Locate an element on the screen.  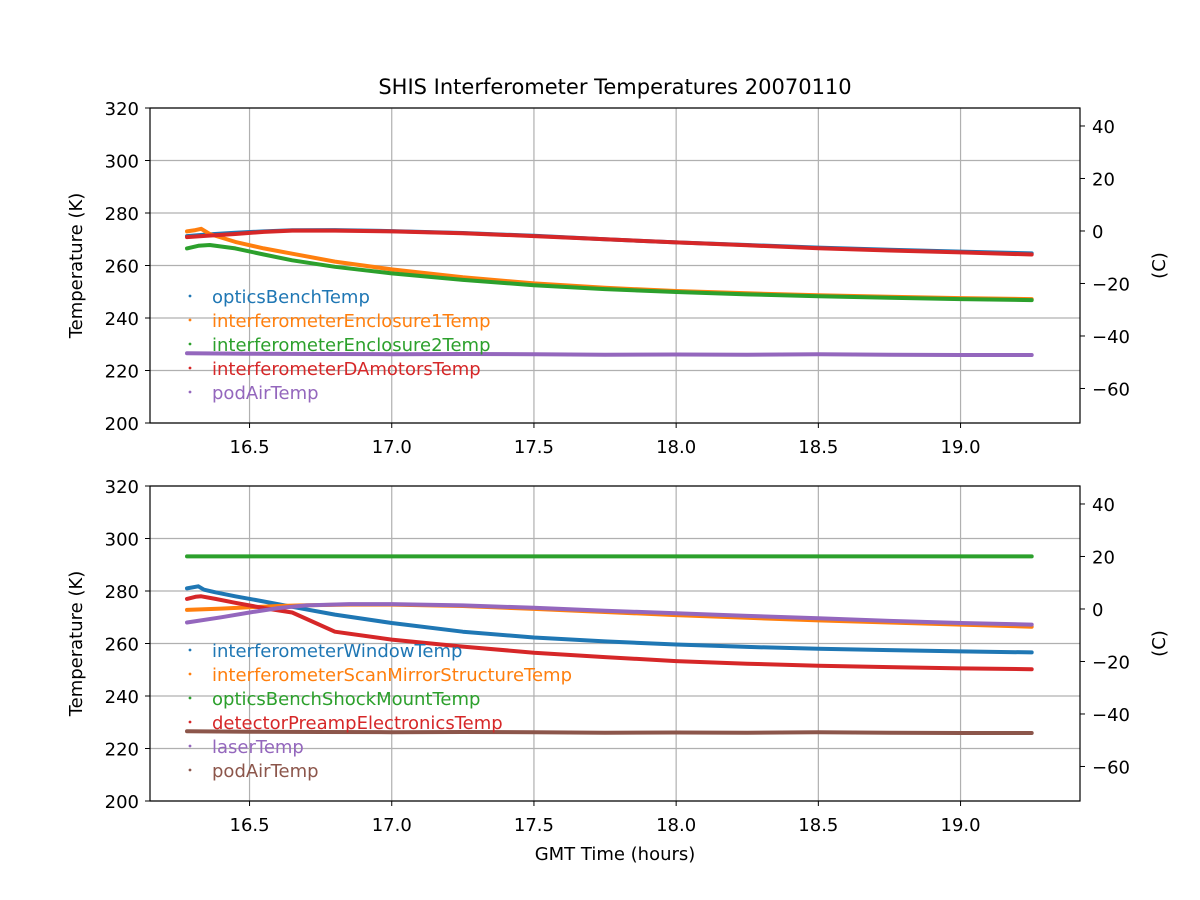
y-right-tick-label: −40 is located at coordinates (1111, 715).